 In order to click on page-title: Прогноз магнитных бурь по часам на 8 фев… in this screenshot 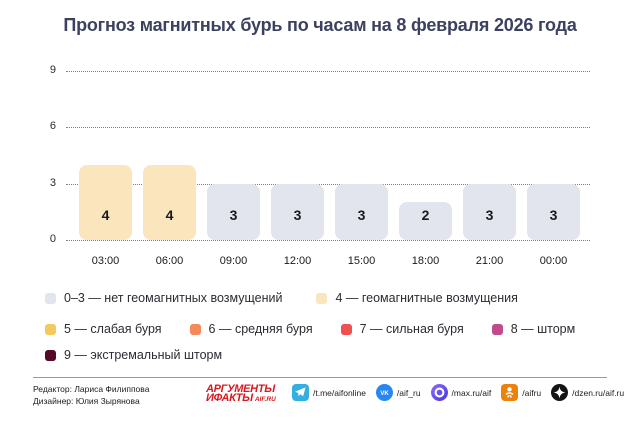, I will do `click(320, 25)`.